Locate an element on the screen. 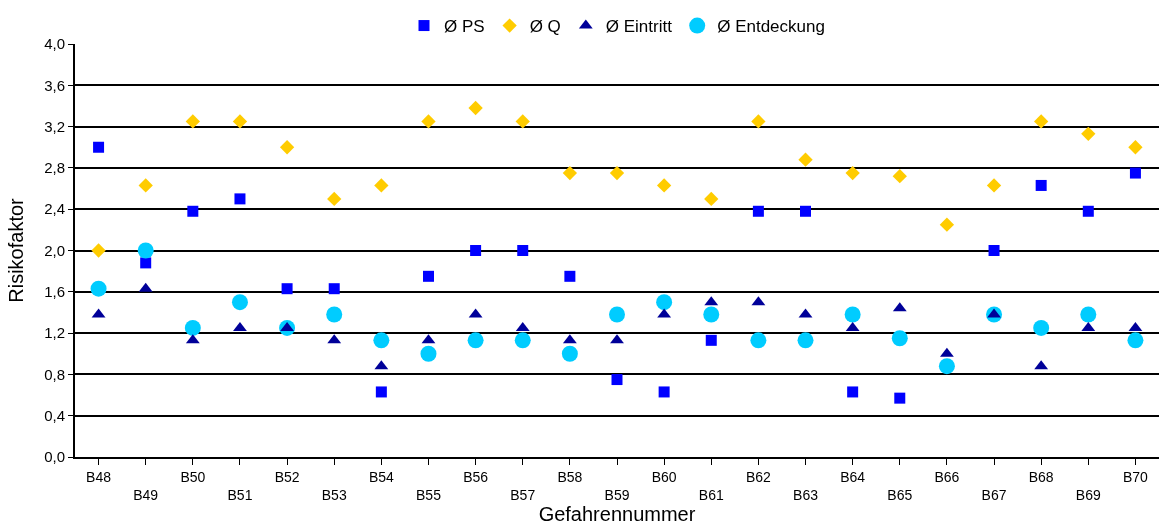 This screenshot has height=529, width=1167. y-tick-label: 0,4 is located at coordinates (54, 415).